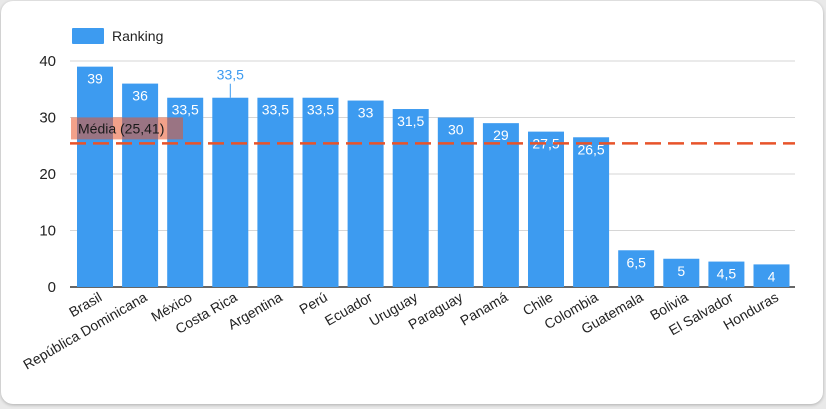 Image resolution: width=826 pixels, height=409 pixels. Describe the element at coordinates (95, 79) in the screenshot. I see `bar-value-label: 39` at that location.